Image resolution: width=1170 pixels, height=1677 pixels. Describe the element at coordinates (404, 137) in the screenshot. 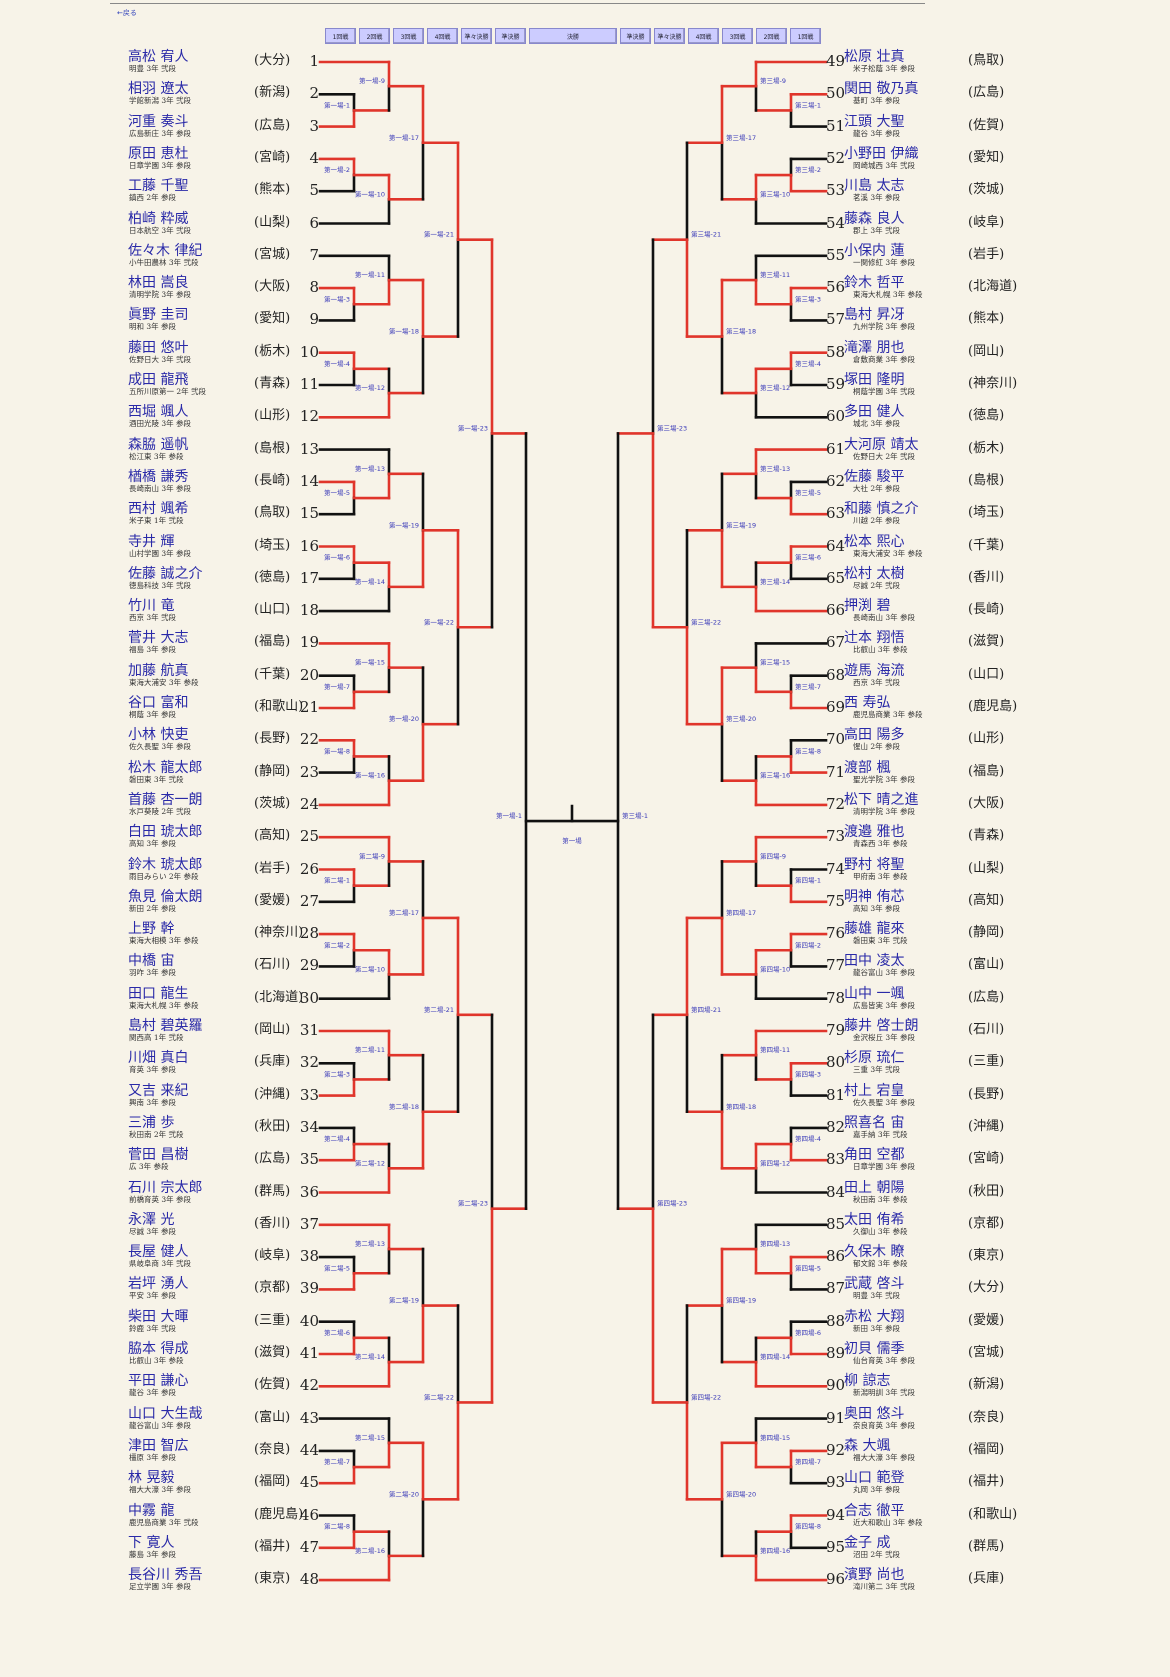

I see `match-label: 第一場-17` at that location.